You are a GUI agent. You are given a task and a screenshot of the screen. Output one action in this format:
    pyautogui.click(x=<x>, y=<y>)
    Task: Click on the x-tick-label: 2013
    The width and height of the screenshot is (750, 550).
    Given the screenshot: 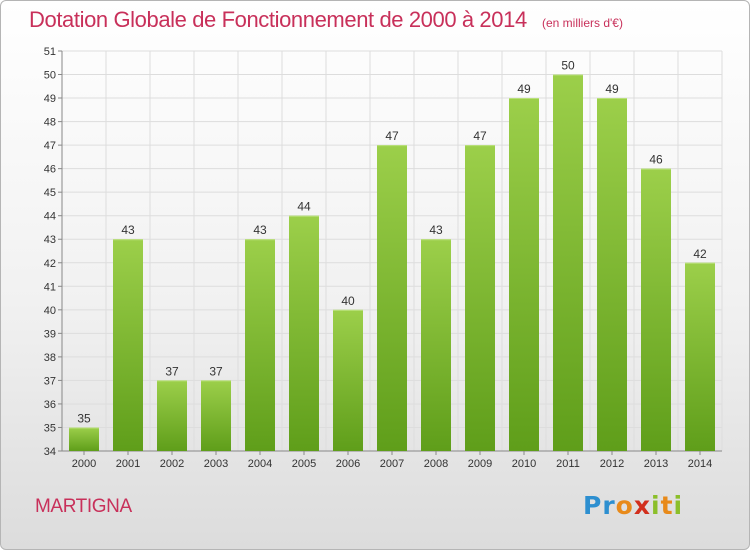 What is the action you would take?
    pyautogui.click(x=656, y=464)
    